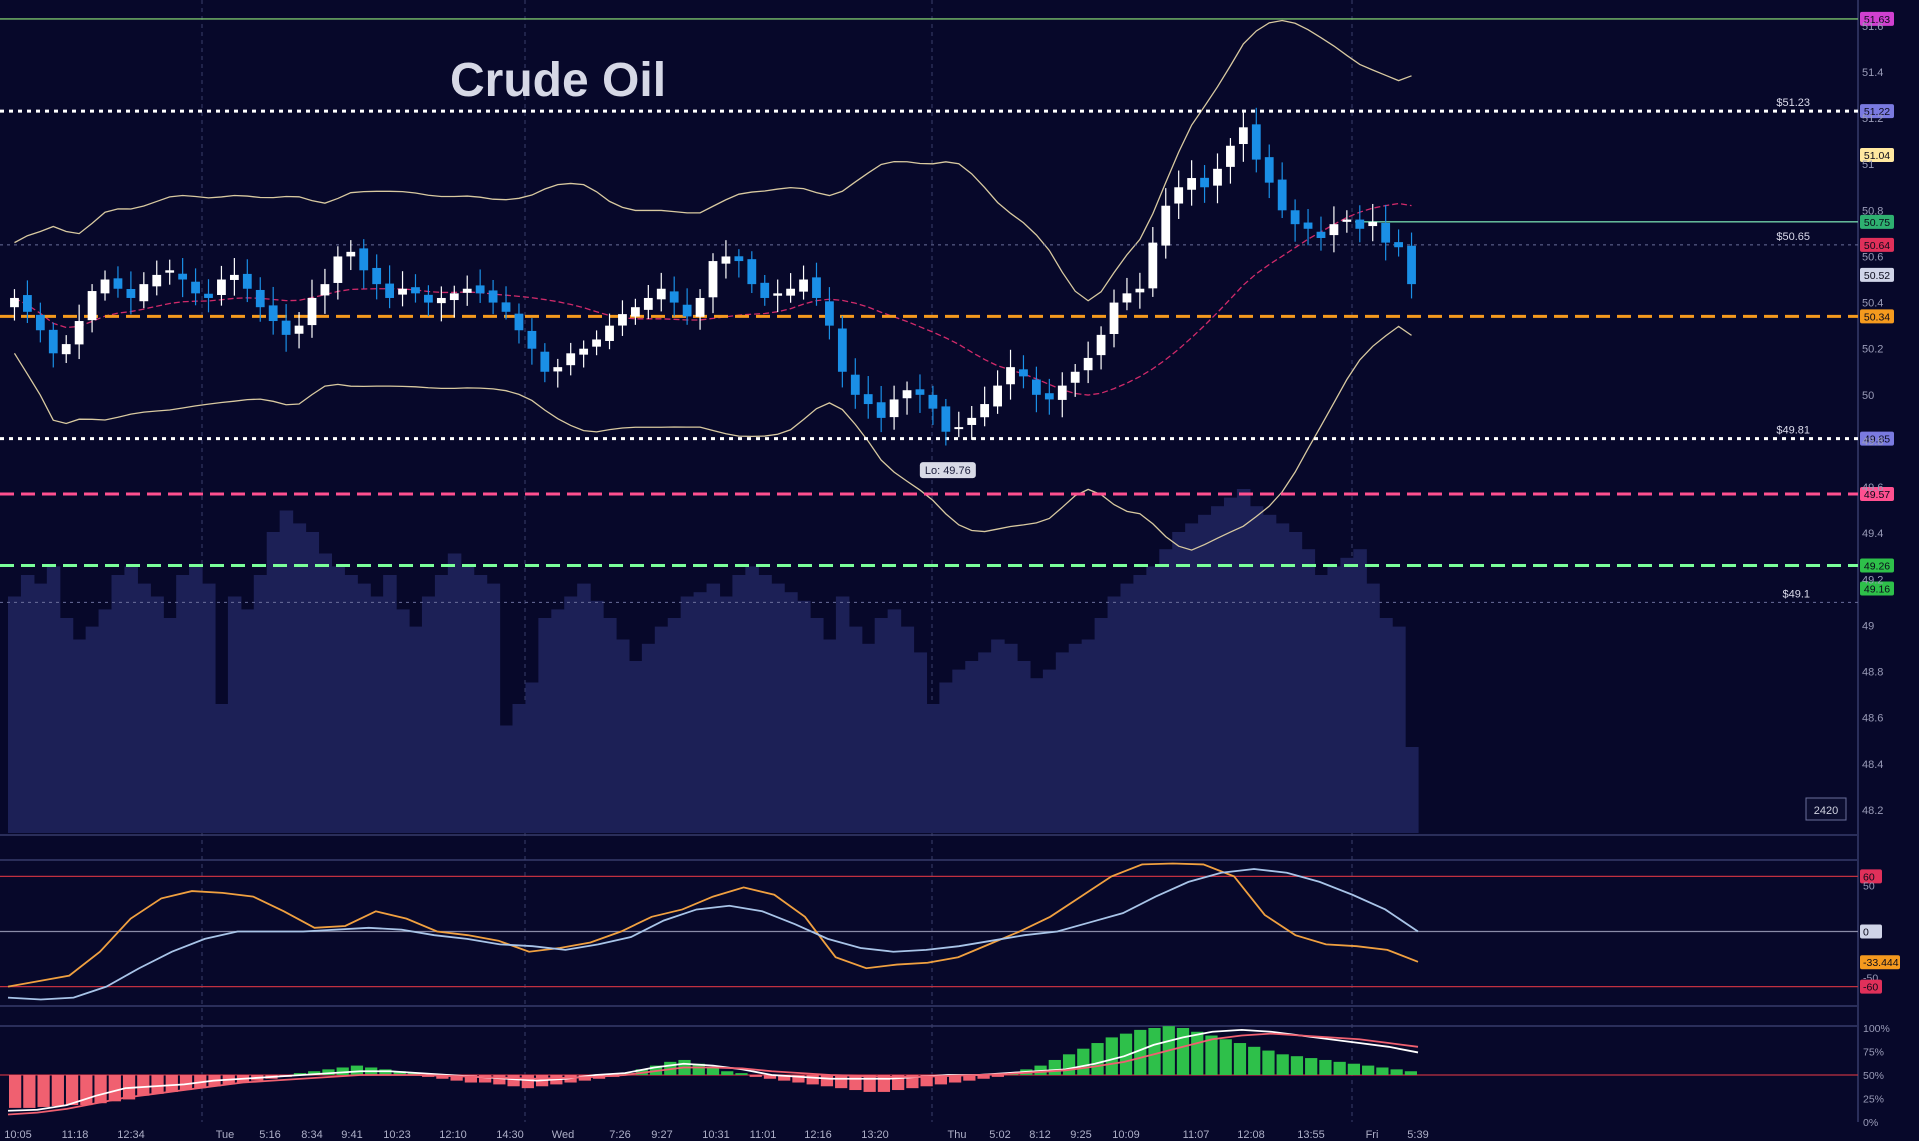 This screenshot has height=1141, width=1919. I want to click on volume-badge: 2420, so click(1826, 811).